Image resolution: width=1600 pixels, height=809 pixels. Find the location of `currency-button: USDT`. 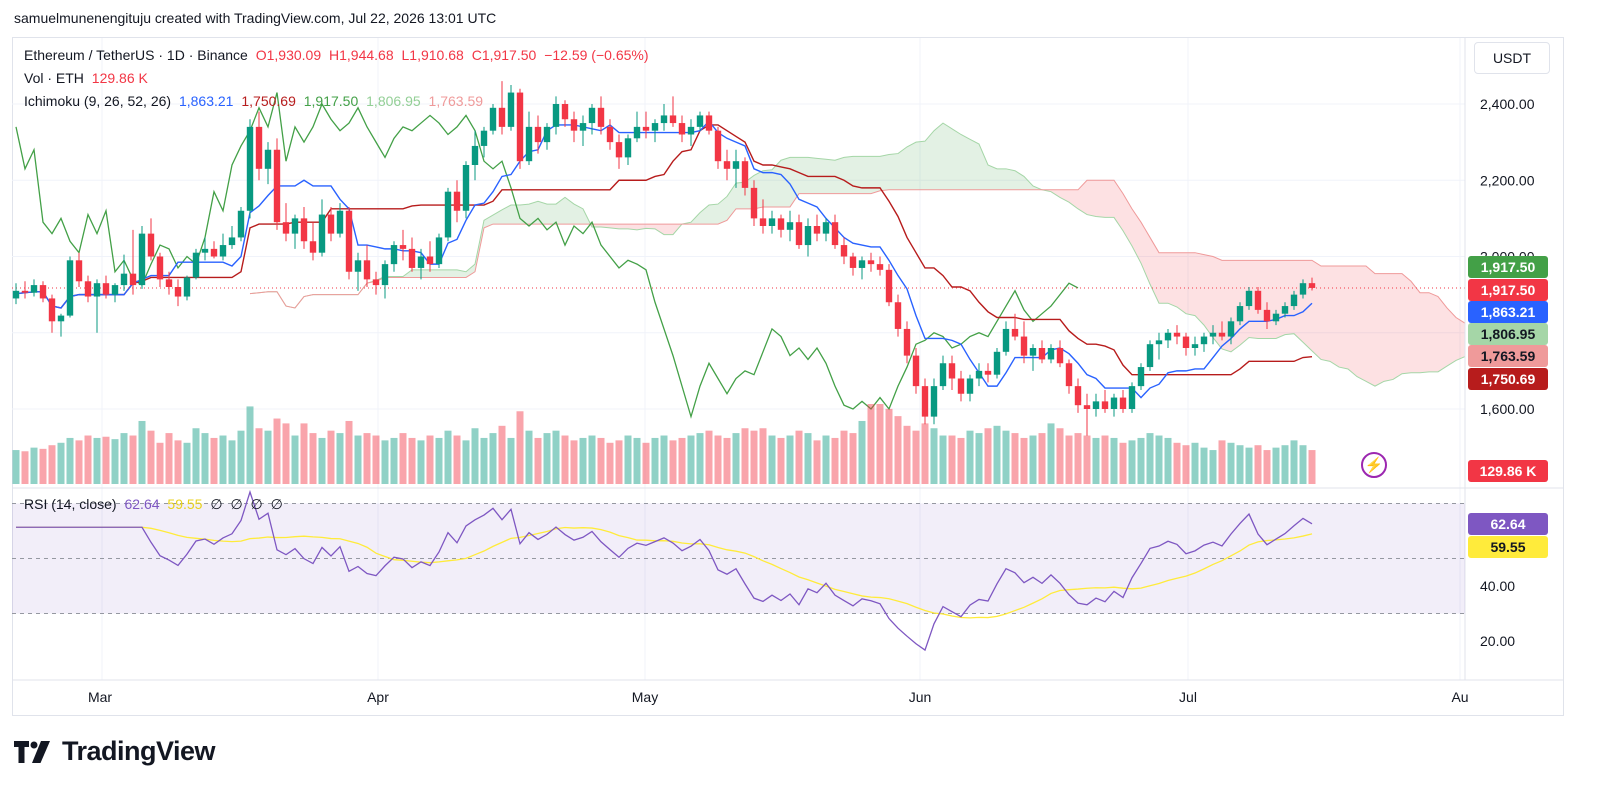

currency-button: USDT is located at coordinates (1512, 58).